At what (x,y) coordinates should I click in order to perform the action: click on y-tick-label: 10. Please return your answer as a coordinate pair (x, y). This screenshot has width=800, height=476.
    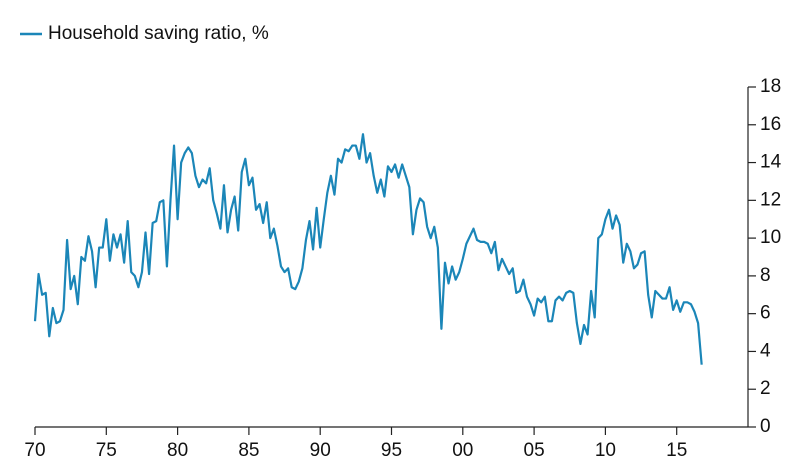
    Looking at the image, I should click on (770, 237).